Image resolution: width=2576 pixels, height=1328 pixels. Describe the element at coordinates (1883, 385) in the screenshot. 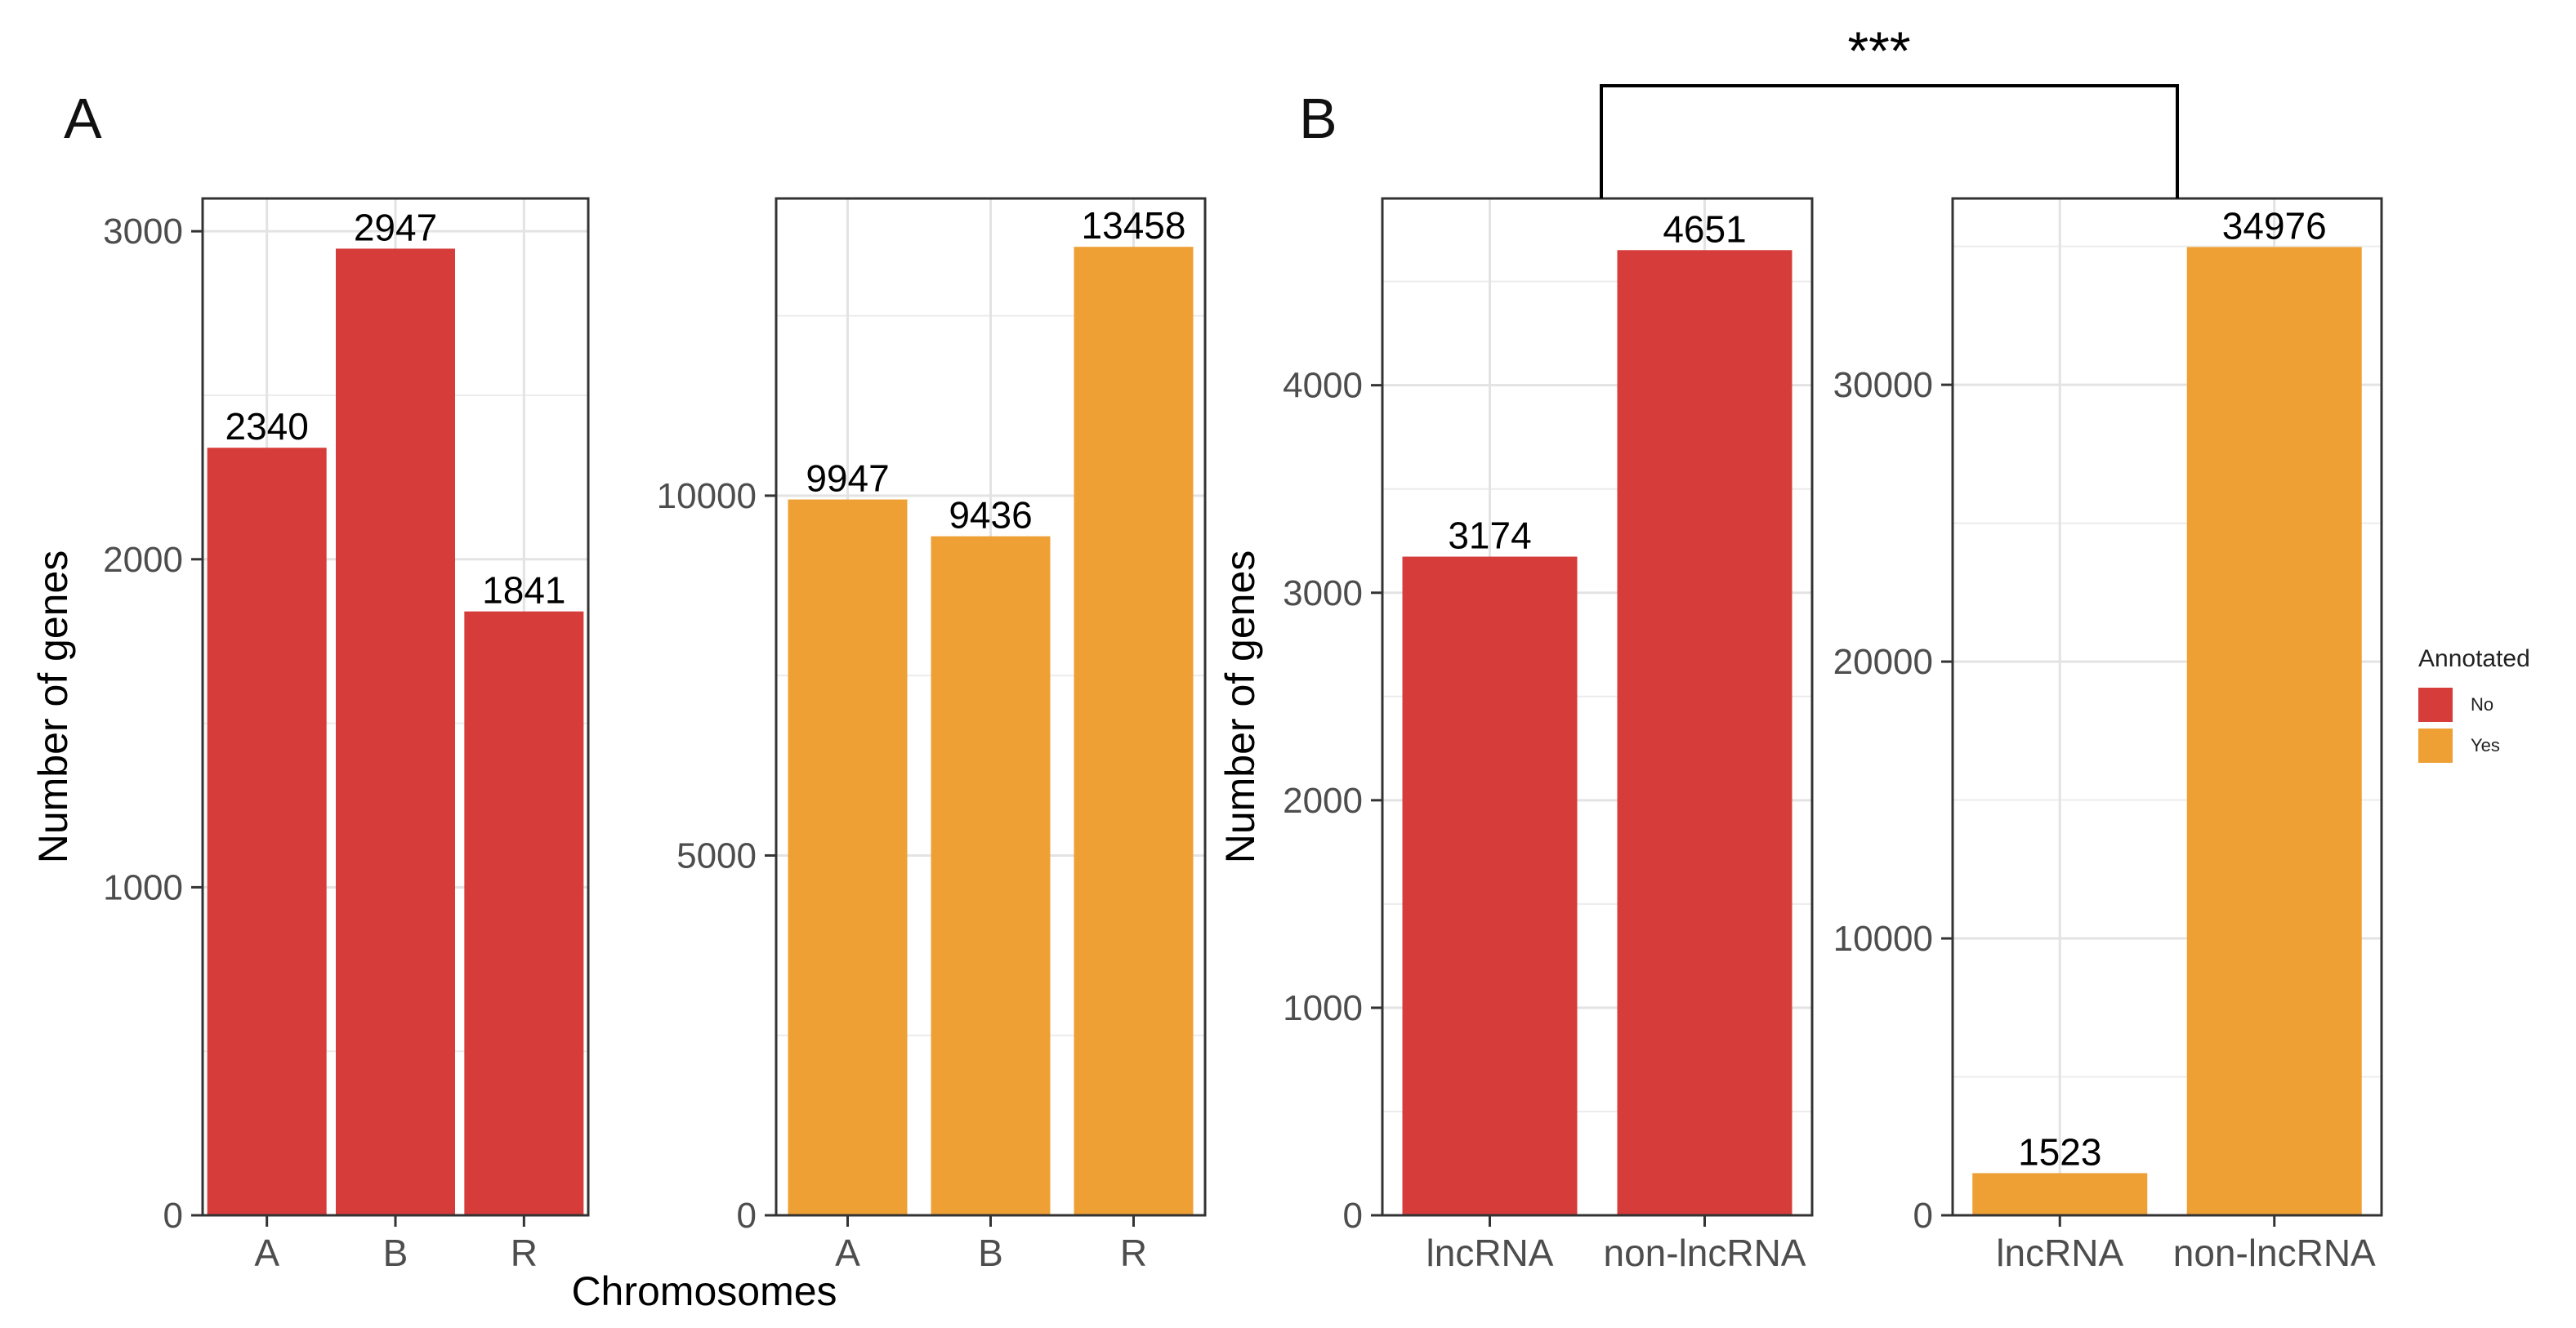

I see `y-tick-label: 30000` at that location.